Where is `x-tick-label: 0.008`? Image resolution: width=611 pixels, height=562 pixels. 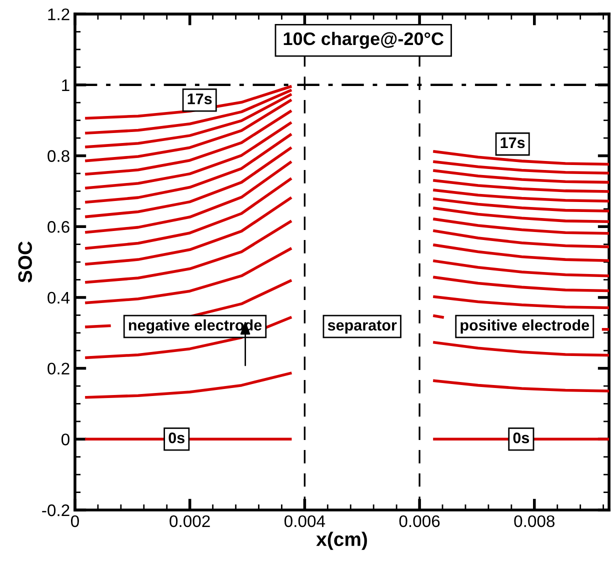 x-tick-label: 0.008 is located at coordinates (534, 521).